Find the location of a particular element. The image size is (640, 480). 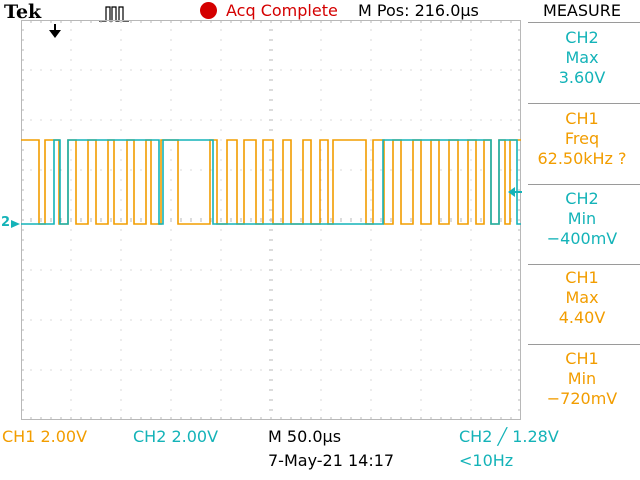

measurement-value: 3.60V is located at coordinates (582, 77).